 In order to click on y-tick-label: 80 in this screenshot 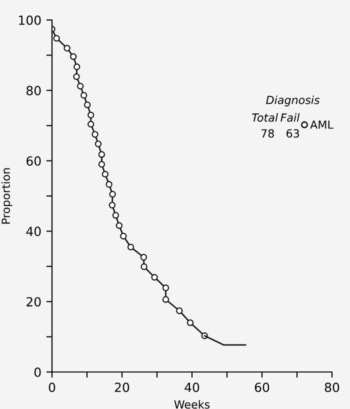, I will do `click(33, 91)`.